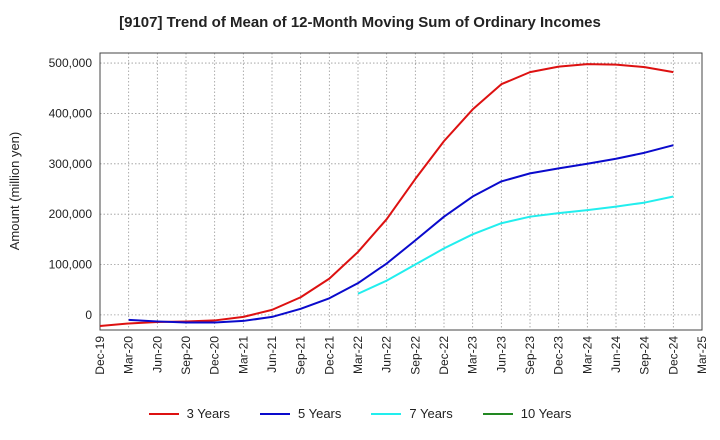  What do you see at coordinates (387, 354) in the screenshot?
I see `x-tick-label: Jun-22` at bounding box center [387, 354].